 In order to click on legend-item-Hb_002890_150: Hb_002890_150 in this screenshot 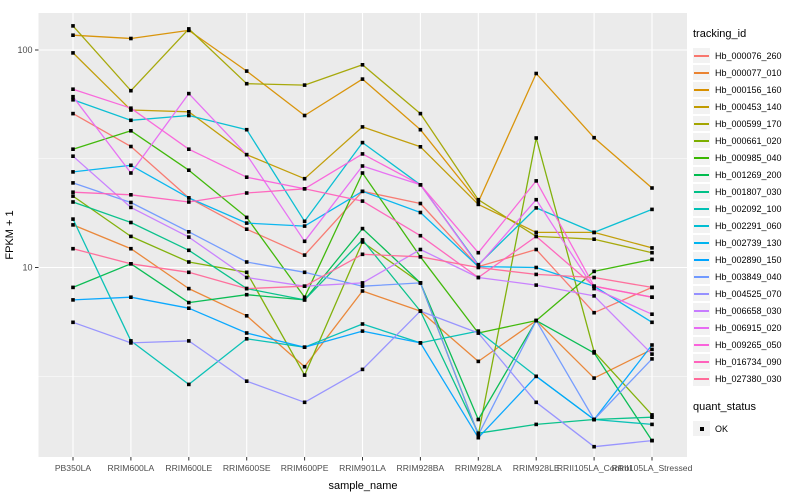, I will do `click(746, 259)`.